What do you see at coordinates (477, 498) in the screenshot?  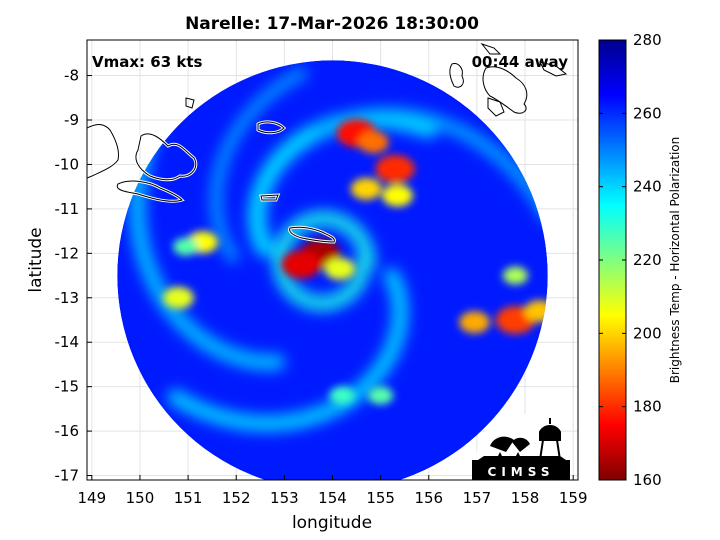 I see `x-tick-label: 157` at bounding box center [477, 498].